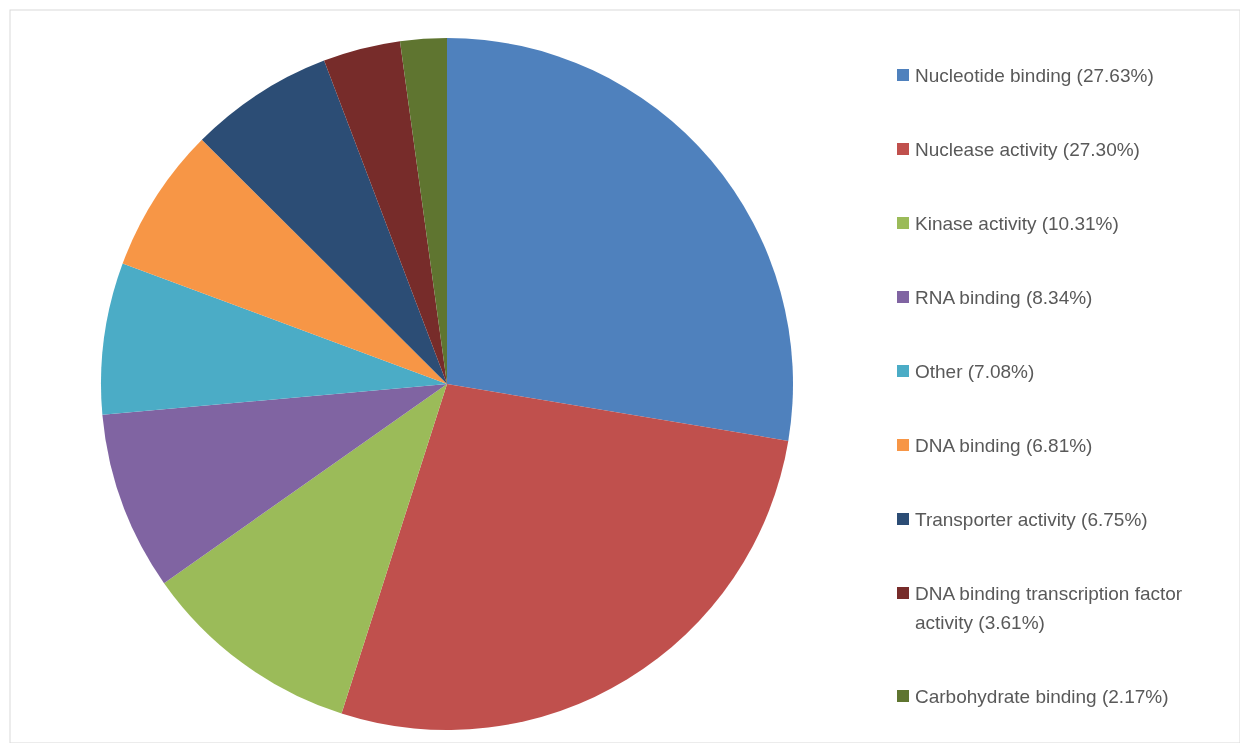 This screenshot has height=751, width=1248. Describe the element at coordinates (1034, 75) in the screenshot. I see `legend-label: Nucleotide binding (27.63%)` at that location.